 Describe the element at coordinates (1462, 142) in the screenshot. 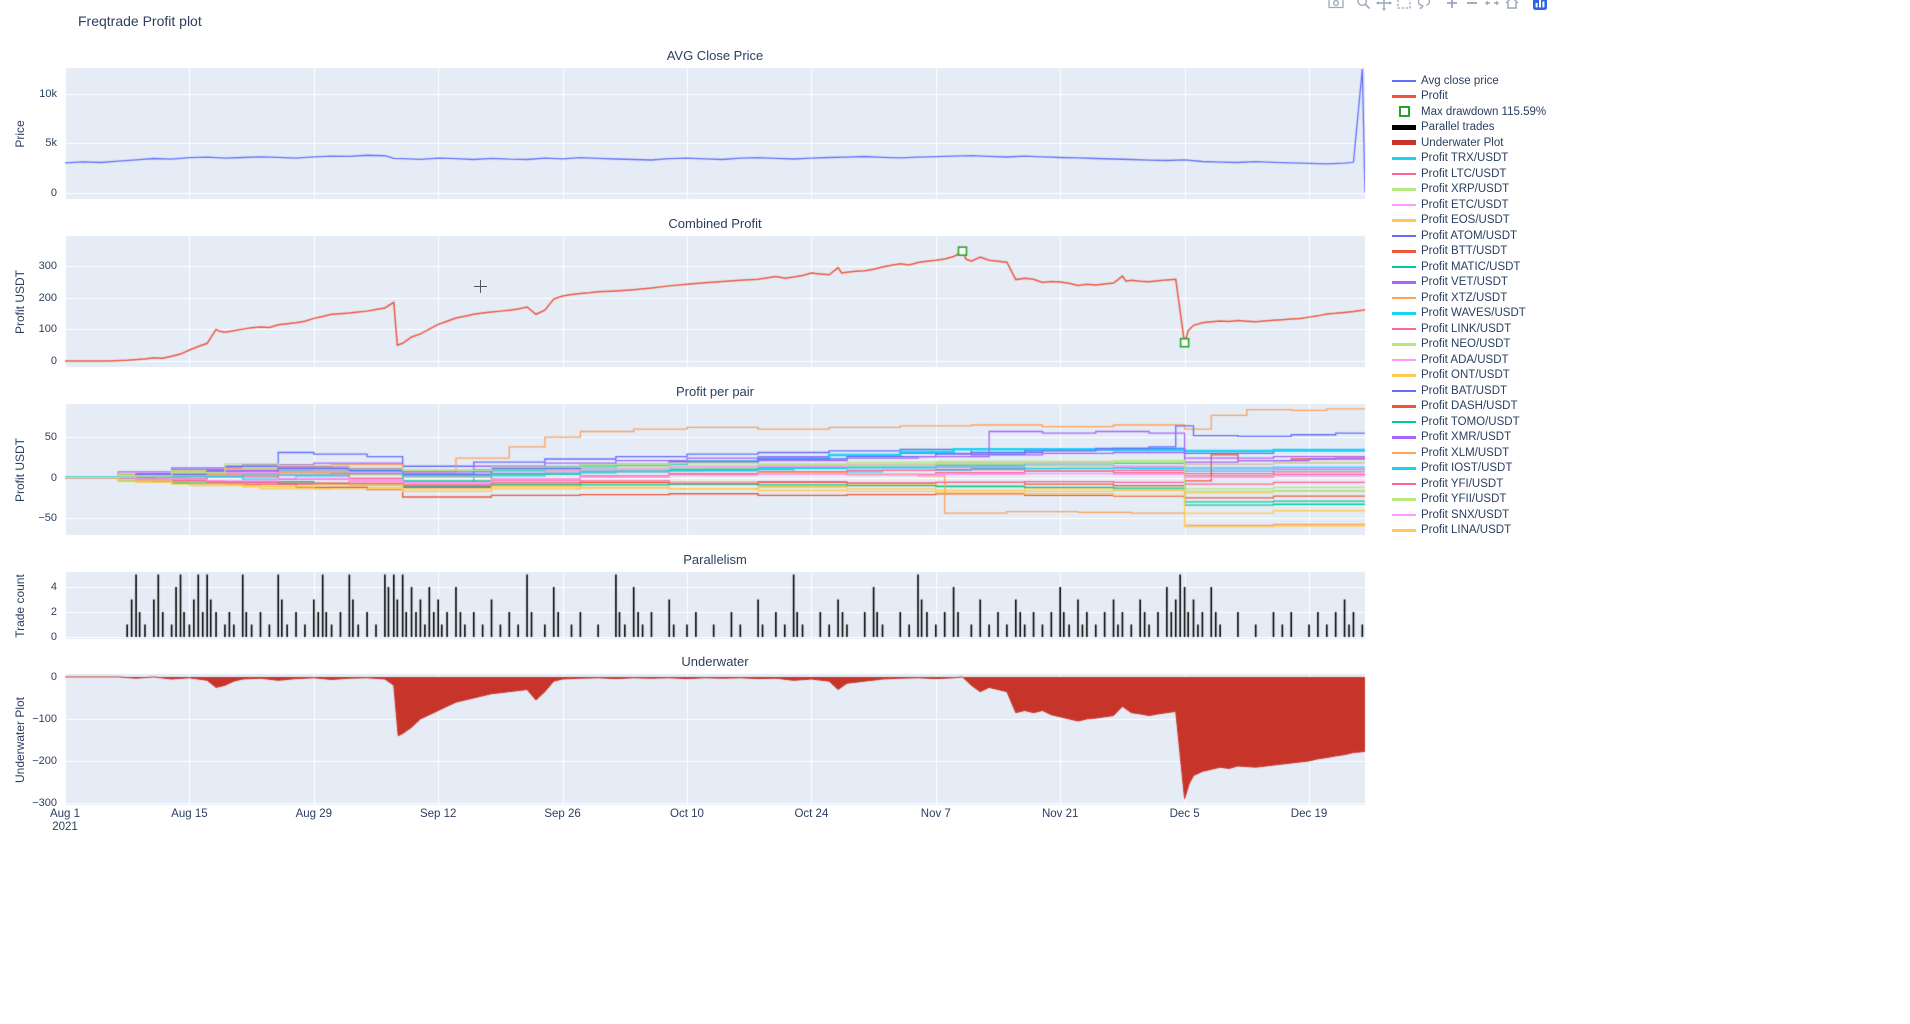

I see `legend-label: Underwater Plot` at that location.